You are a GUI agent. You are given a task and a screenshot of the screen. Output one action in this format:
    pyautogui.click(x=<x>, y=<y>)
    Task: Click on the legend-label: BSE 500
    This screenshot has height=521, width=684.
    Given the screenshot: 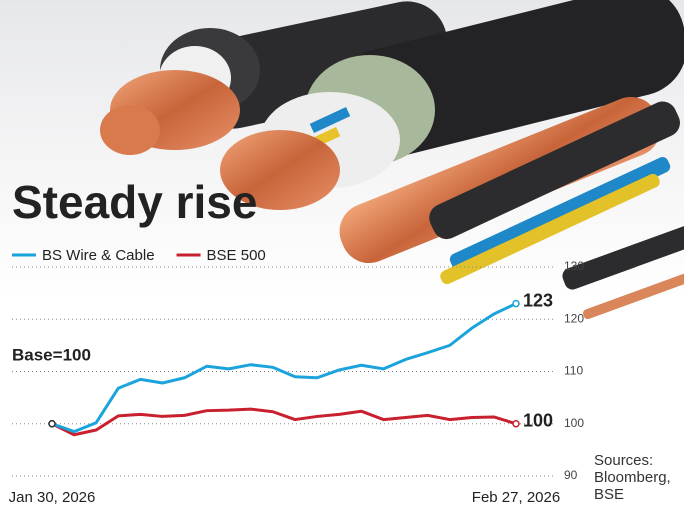 What is the action you would take?
    pyautogui.click(x=236, y=255)
    